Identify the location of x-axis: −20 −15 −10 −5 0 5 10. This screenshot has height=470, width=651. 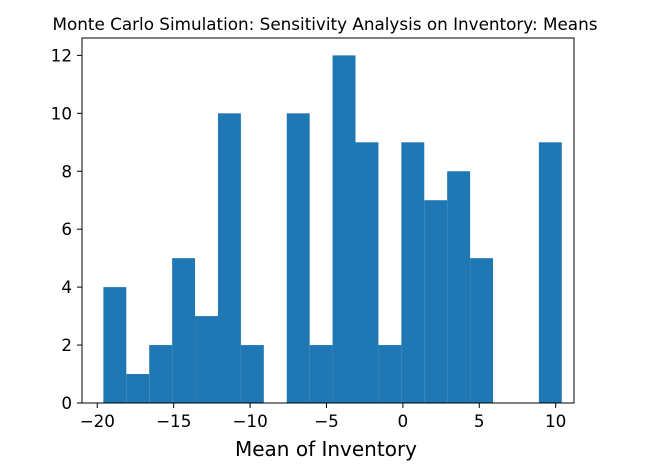
(323, 417).